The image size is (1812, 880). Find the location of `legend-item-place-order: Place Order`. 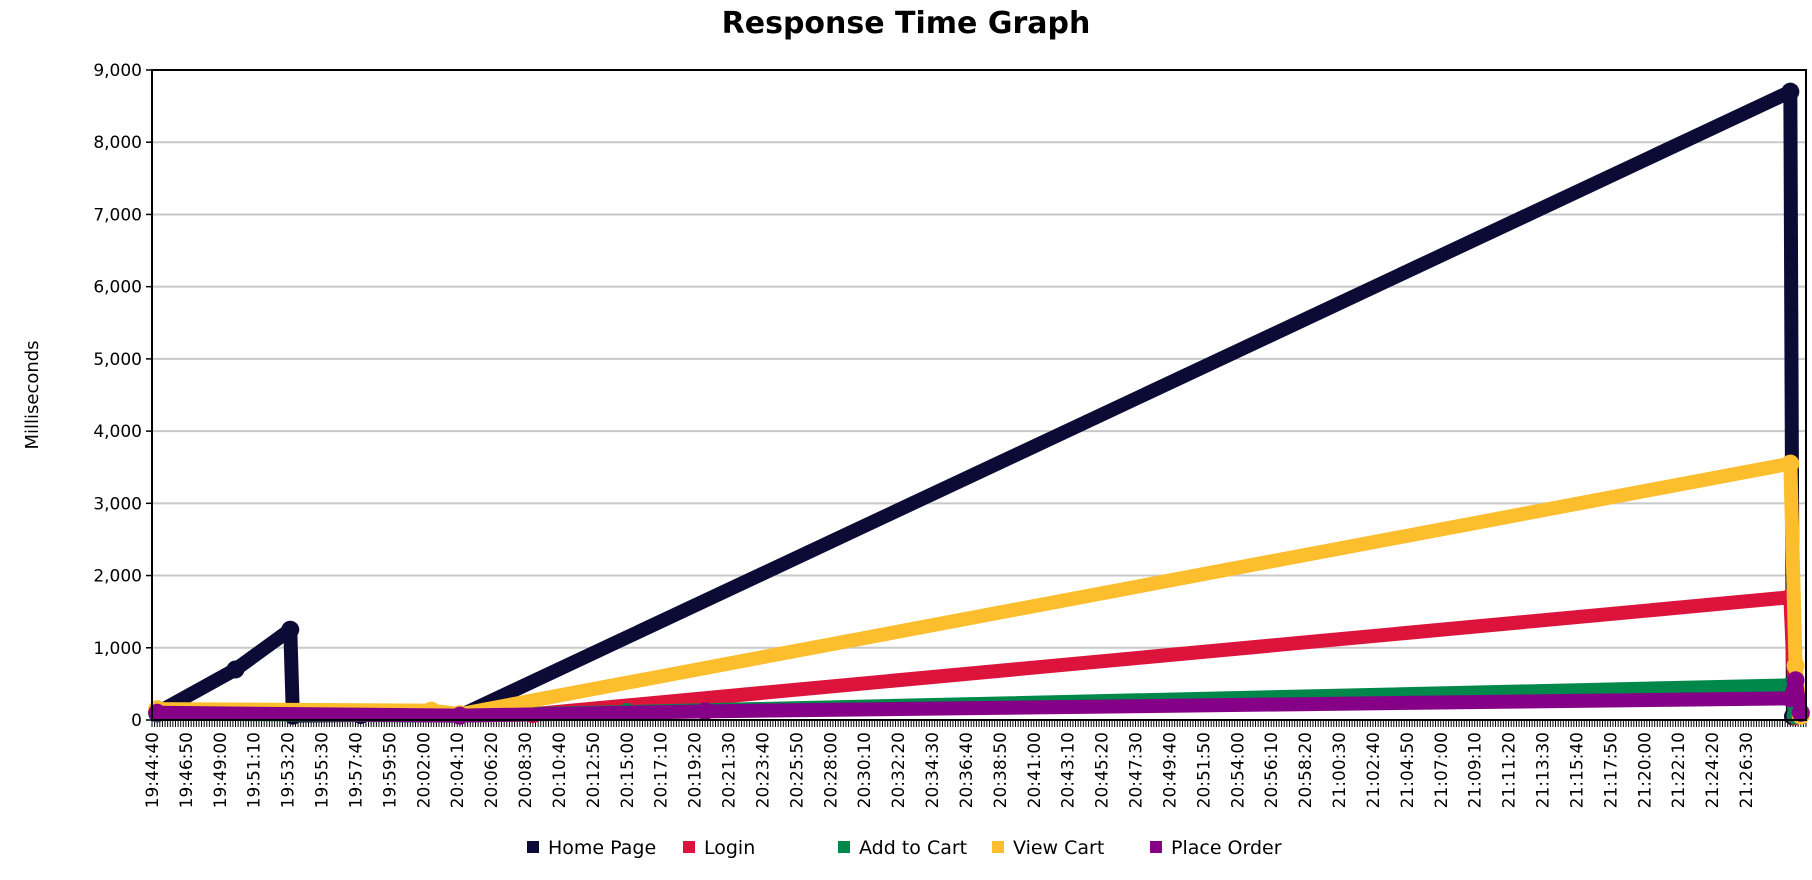

legend-item-place-order: Place Order is located at coordinates (1216, 848).